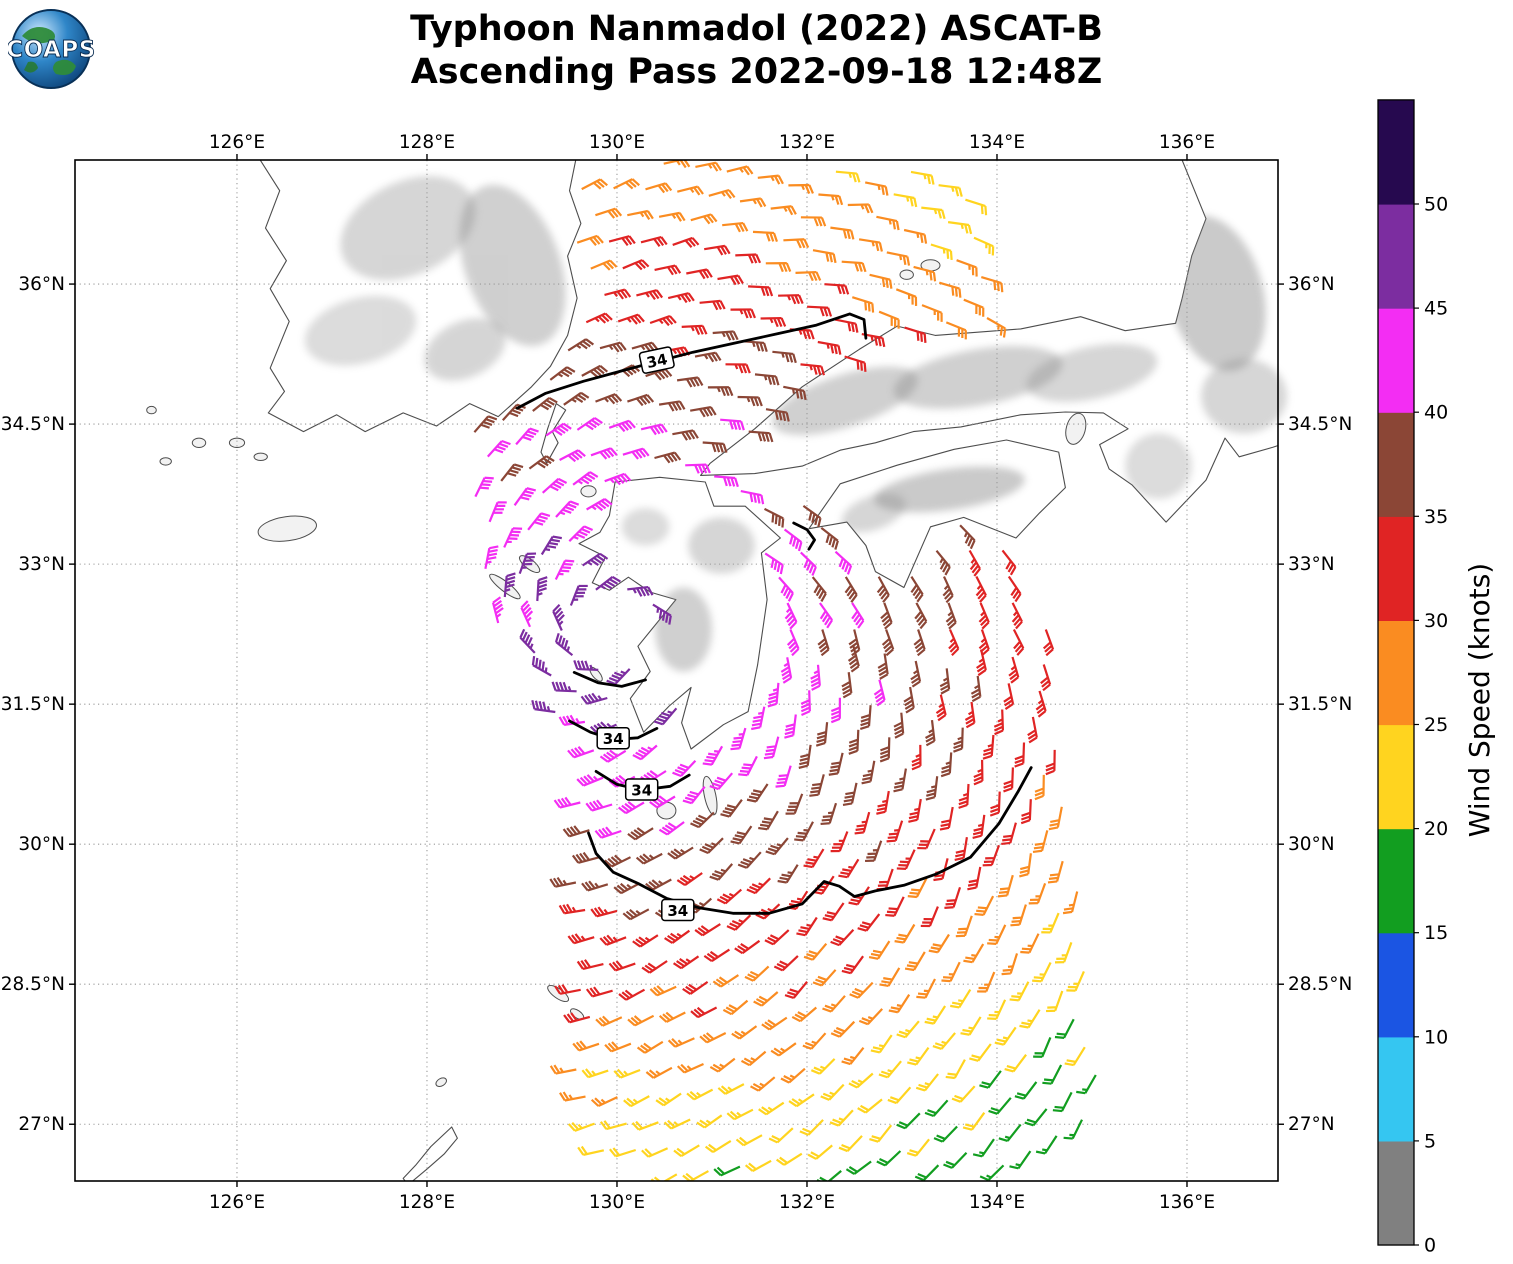  Describe the element at coordinates (1436, 933) in the screenshot. I see `colorbar-tick-label: 15` at that location.